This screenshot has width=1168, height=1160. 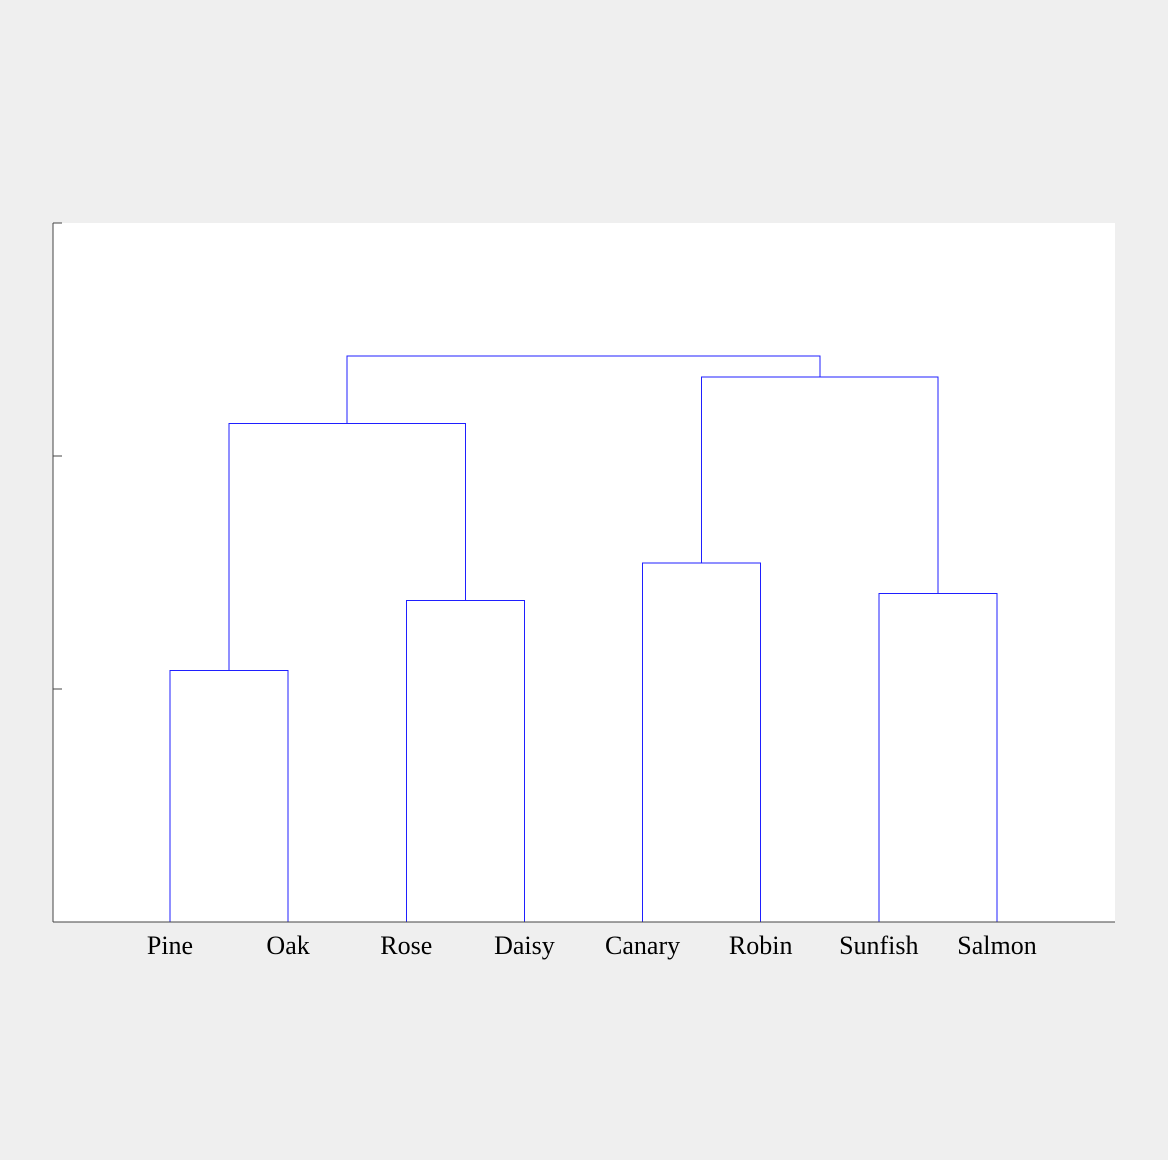 I want to click on leaf-label-canary: Canary, so click(x=642, y=945).